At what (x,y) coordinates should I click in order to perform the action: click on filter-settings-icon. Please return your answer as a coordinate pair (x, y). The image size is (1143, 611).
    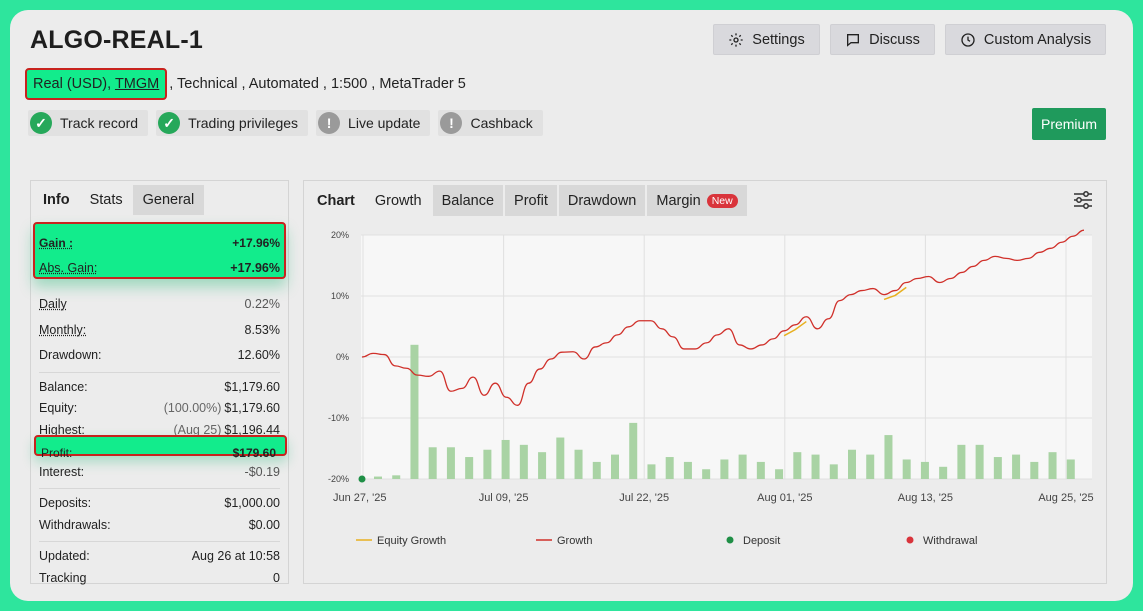
    Looking at the image, I should click on (1083, 200).